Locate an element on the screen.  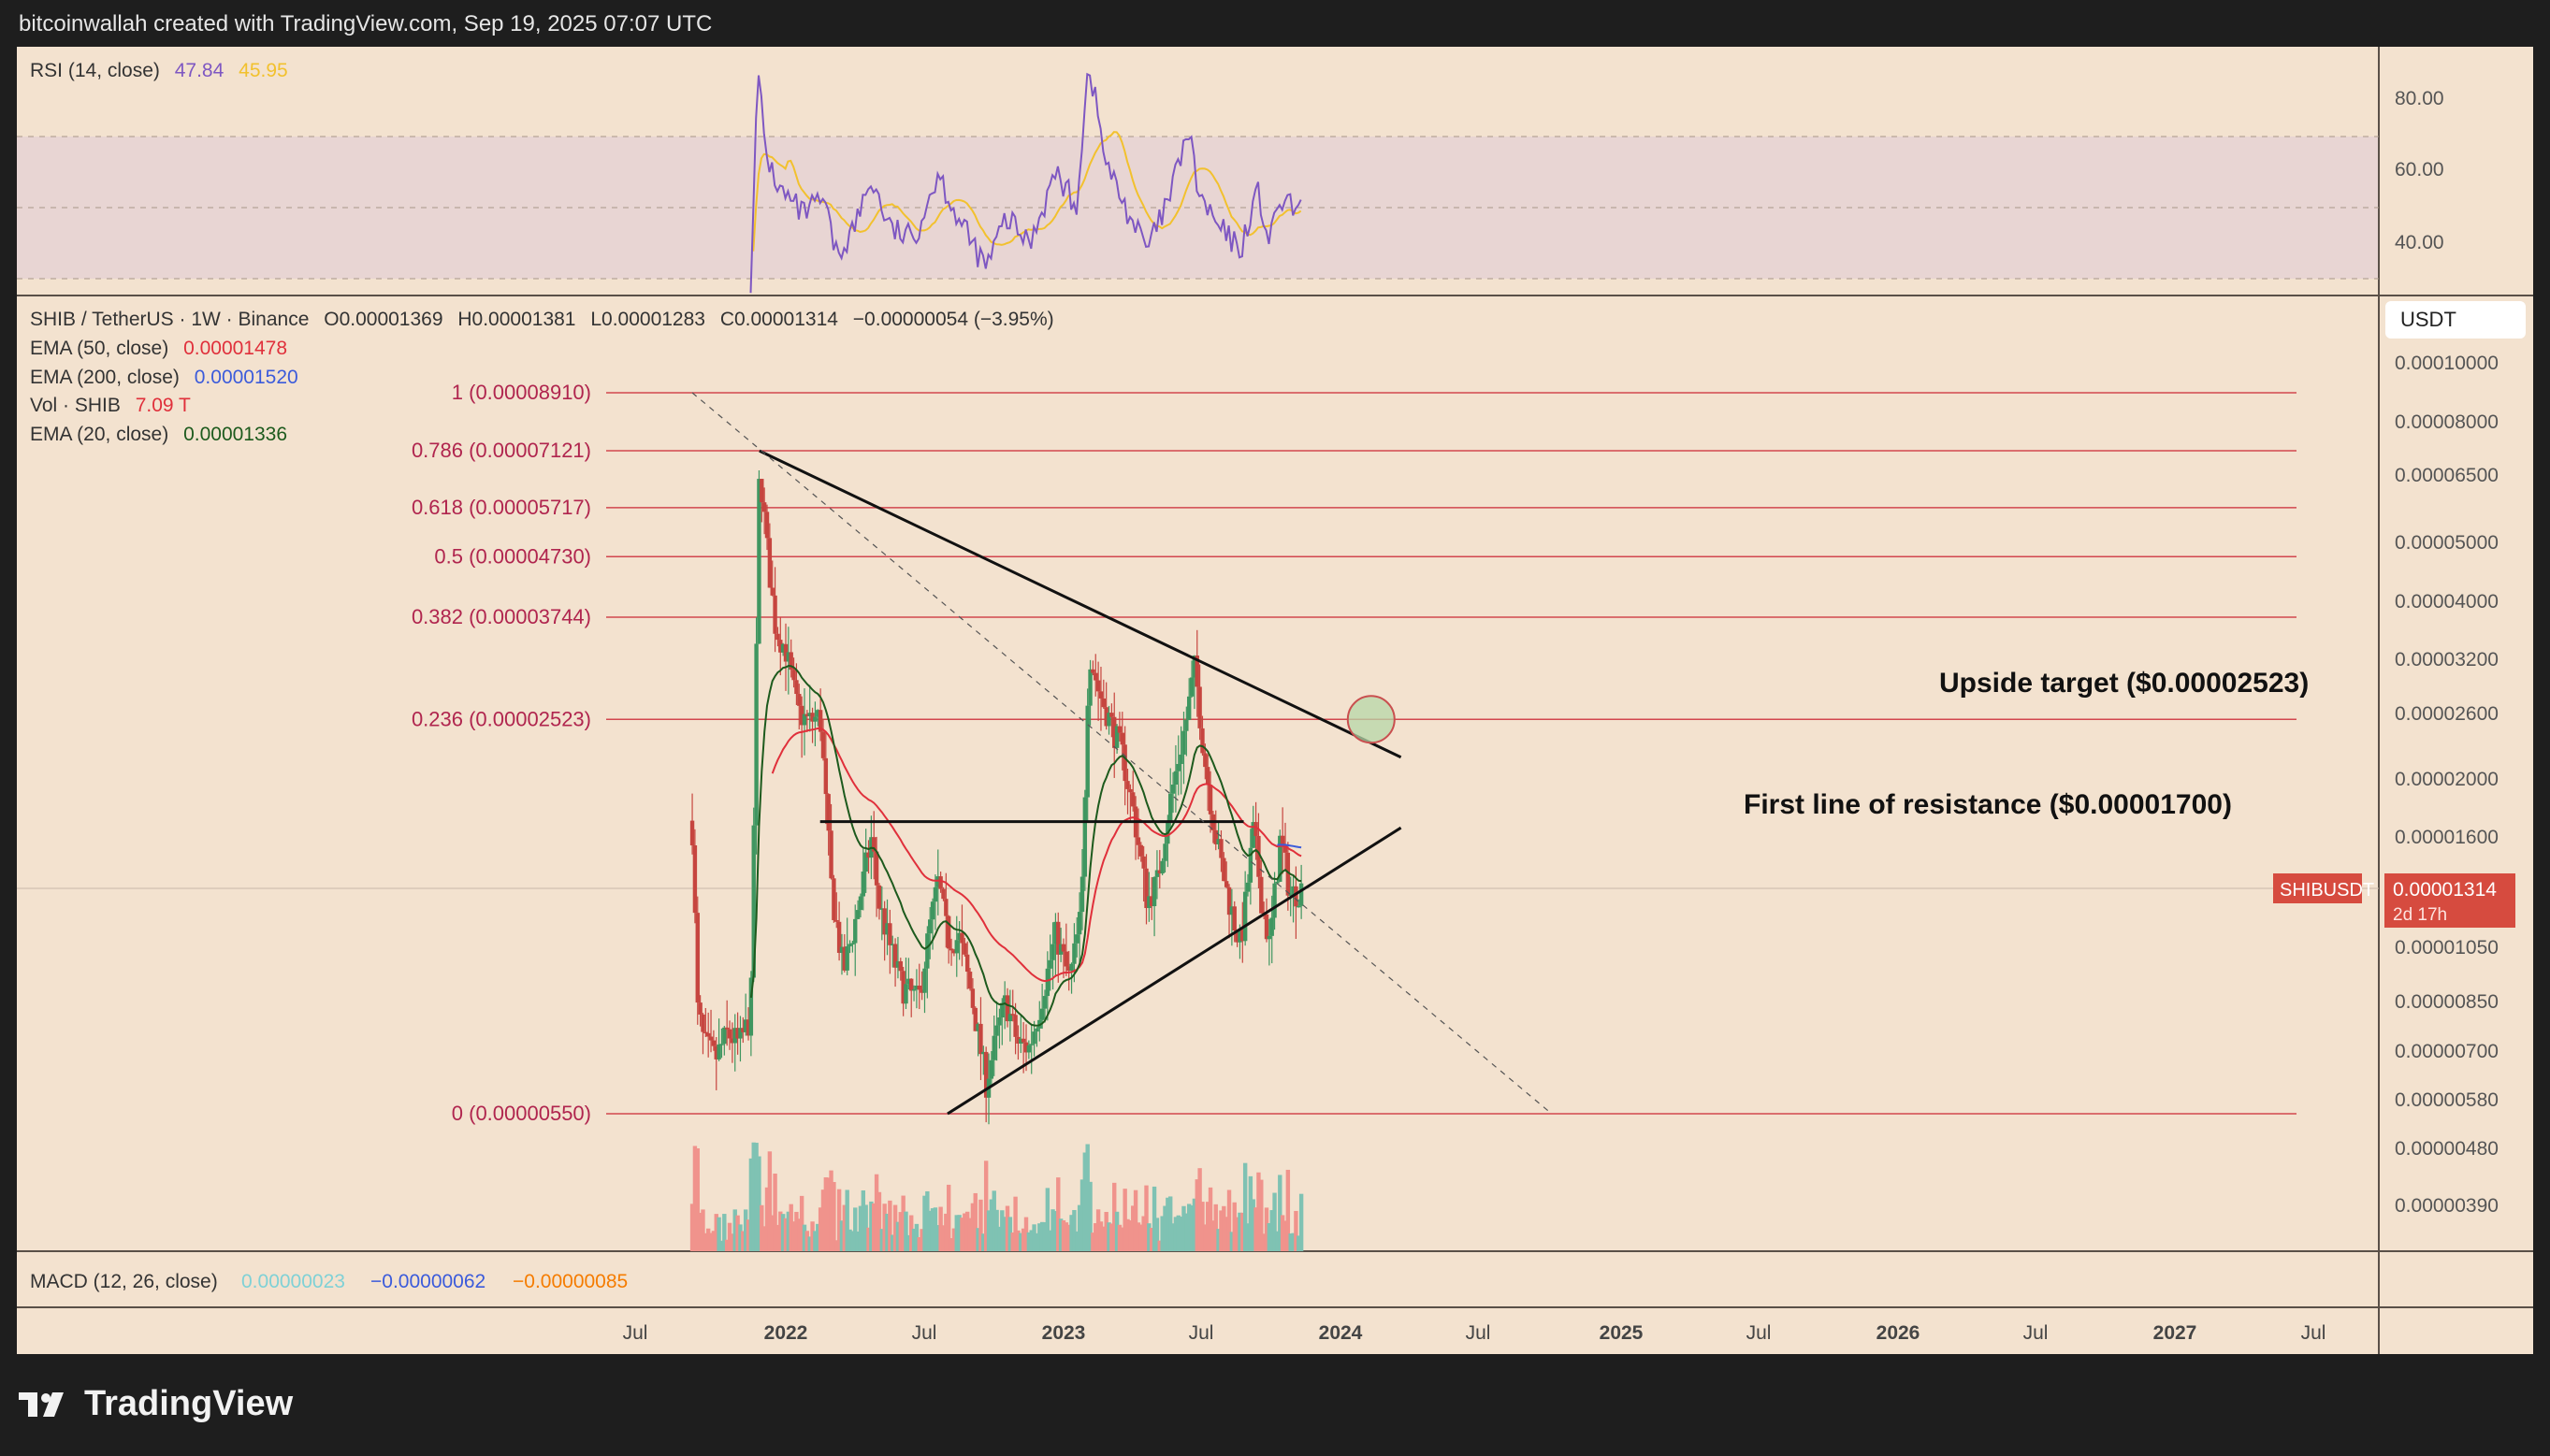
fib-level-label: 0 (0.00000550) is located at coordinates (521, 1113).